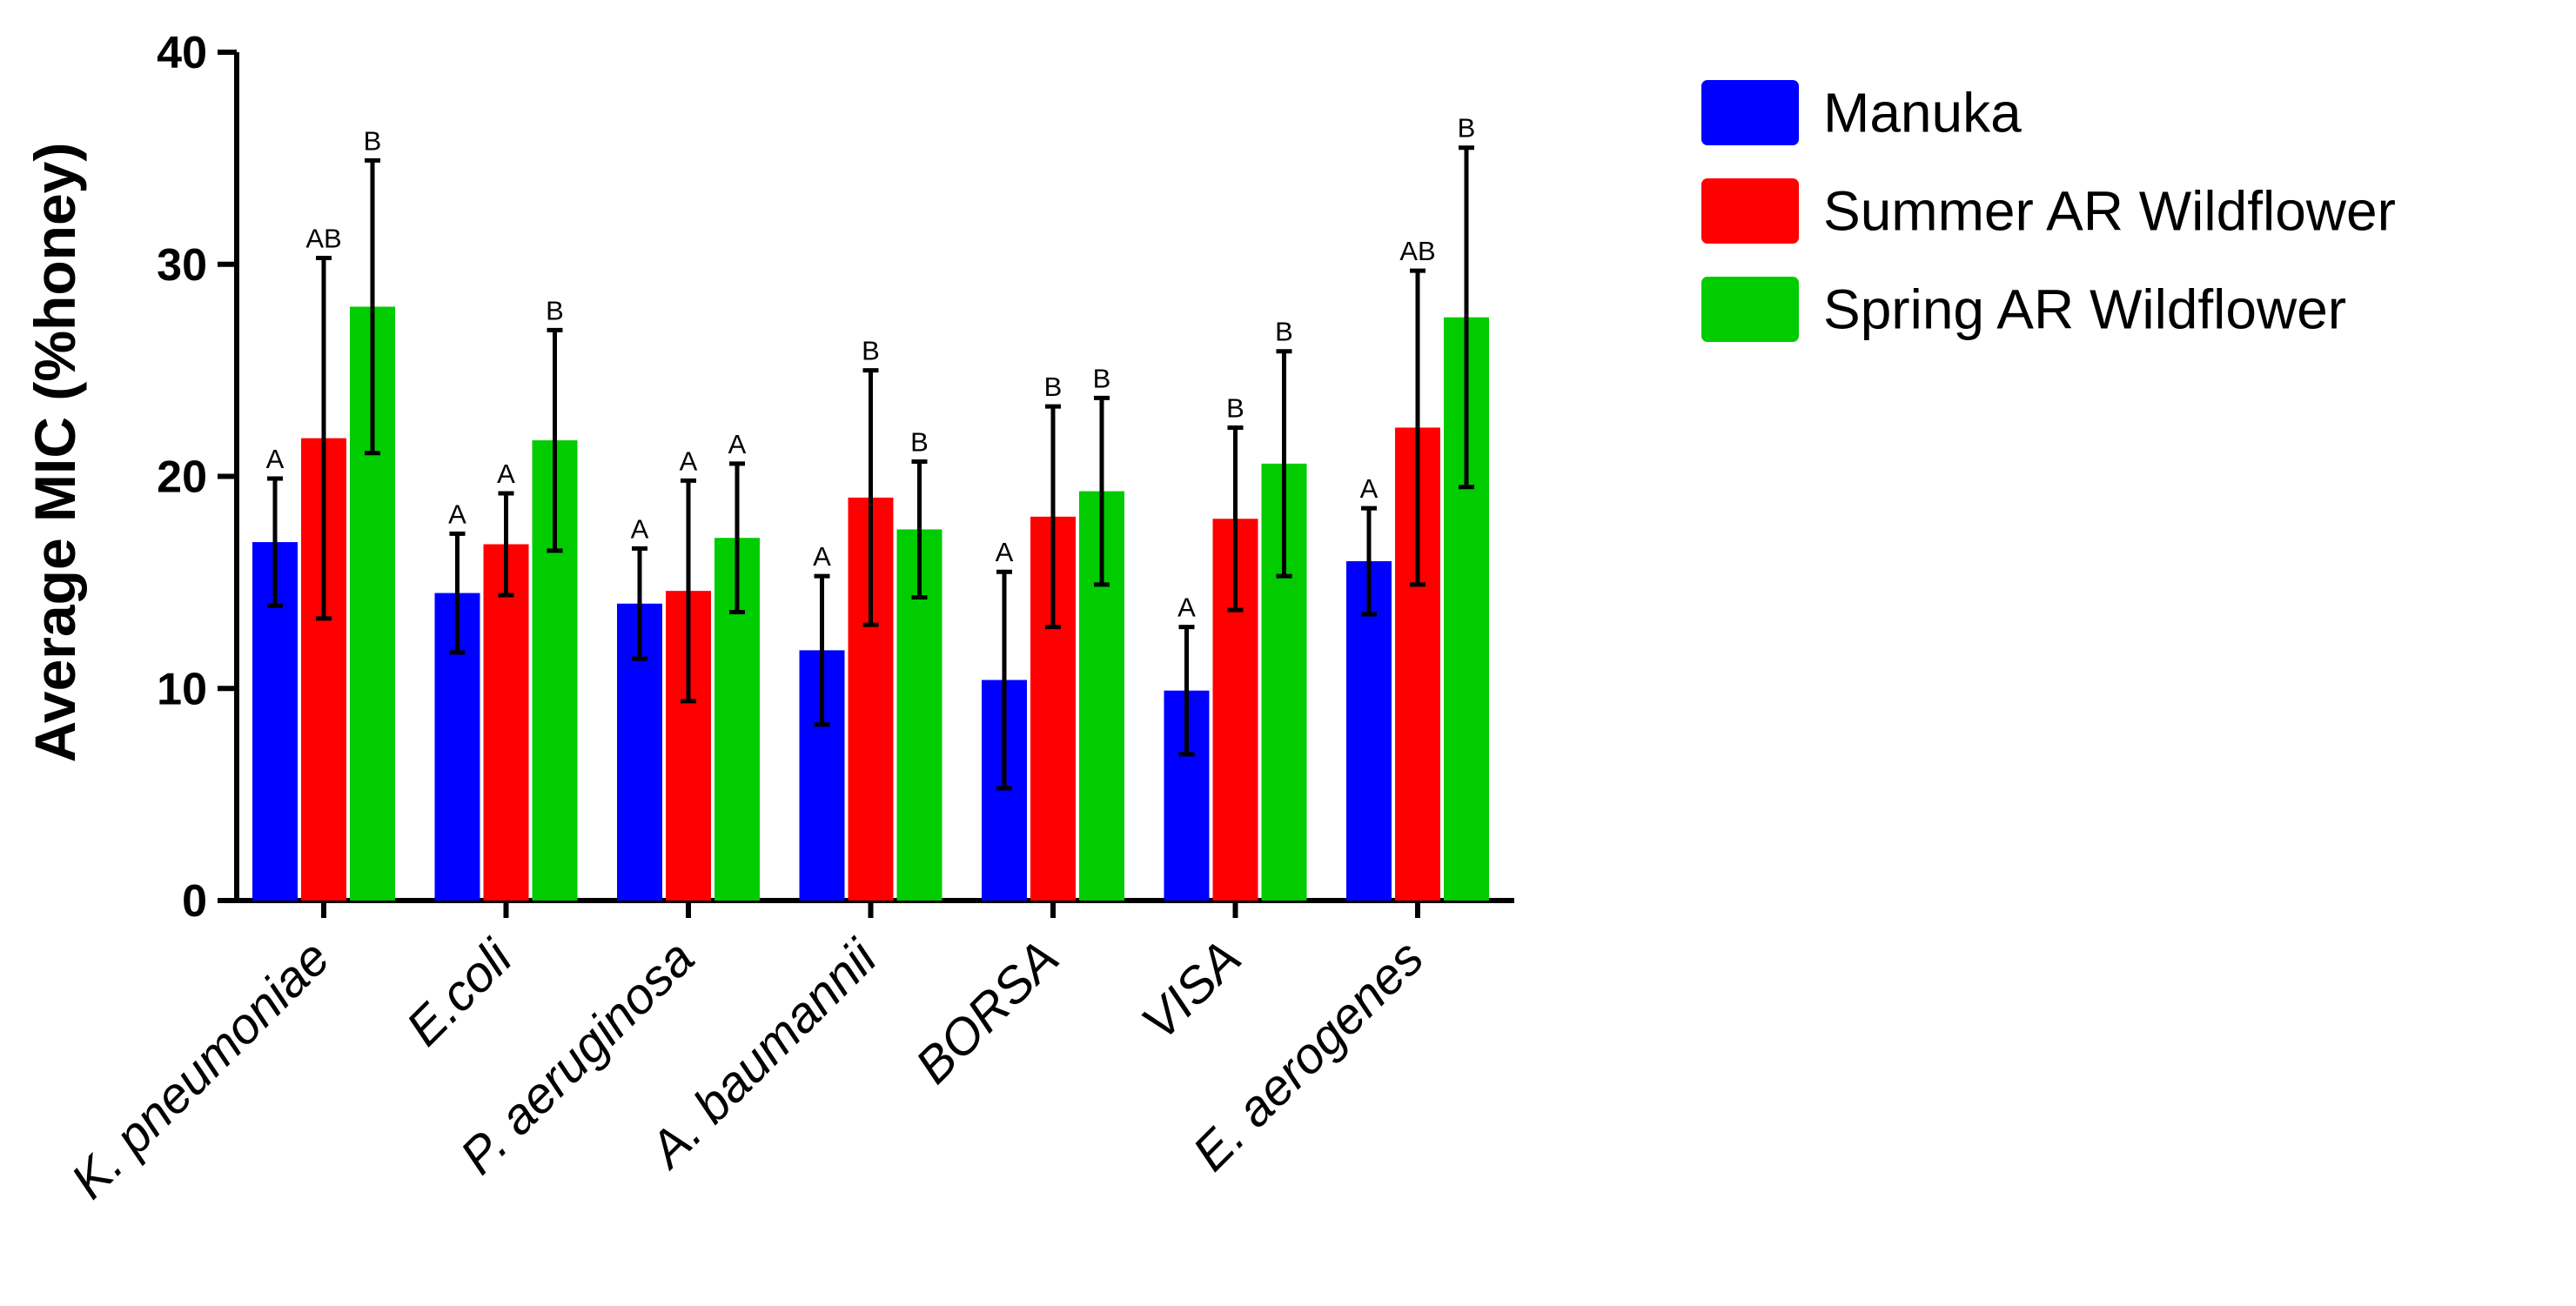 The height and width of the screenshot is (1306, 2576). I want to click on legend-label: Summer AR Wildflower, so click(2109, 211).